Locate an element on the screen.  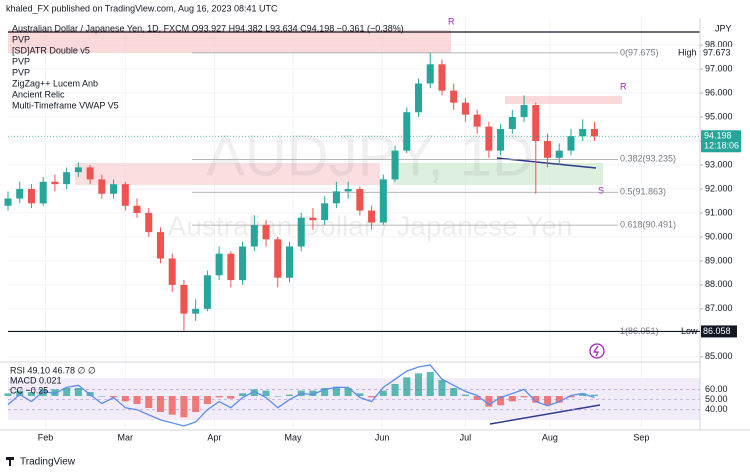
y-tick-label: 89.000 is located at coordinates (719, 260).